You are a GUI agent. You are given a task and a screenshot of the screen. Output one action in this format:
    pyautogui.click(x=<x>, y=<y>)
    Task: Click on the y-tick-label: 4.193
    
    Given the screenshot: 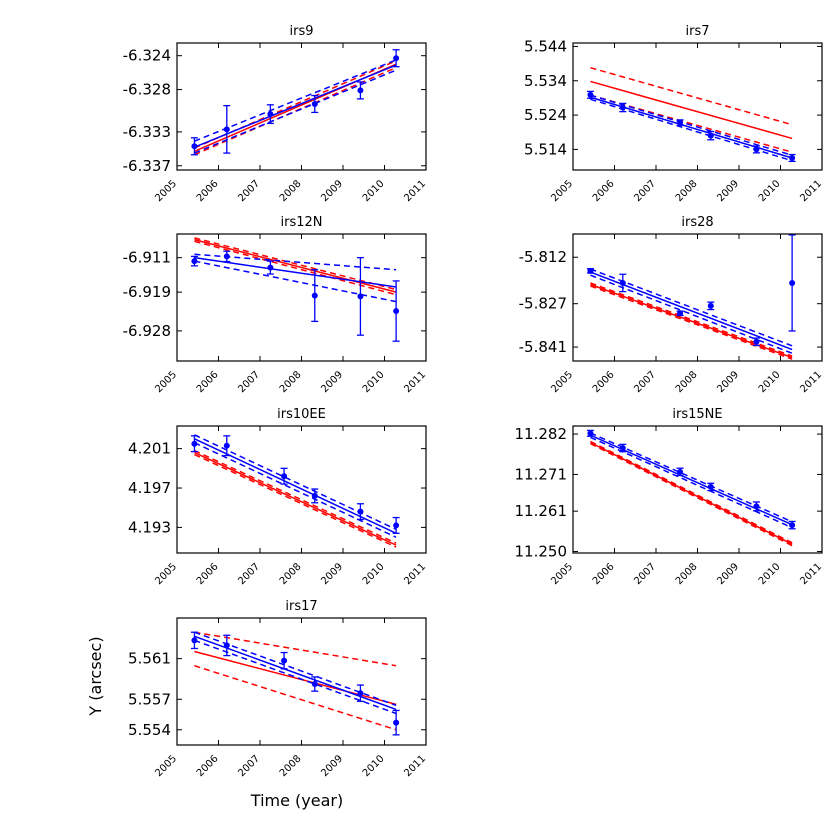 What is the action you would take?
    pyautogui.click(x=149, y=527)
    